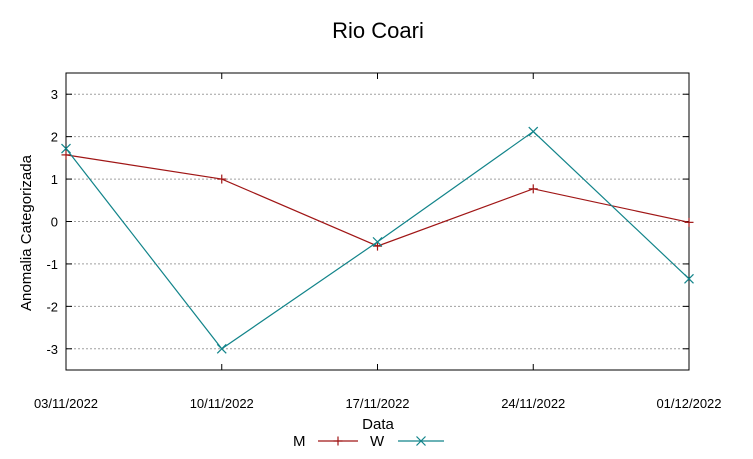 The width and height of the screenshot is (753, 459). I want to click on y-tick-label: 1, so click(54, 179).